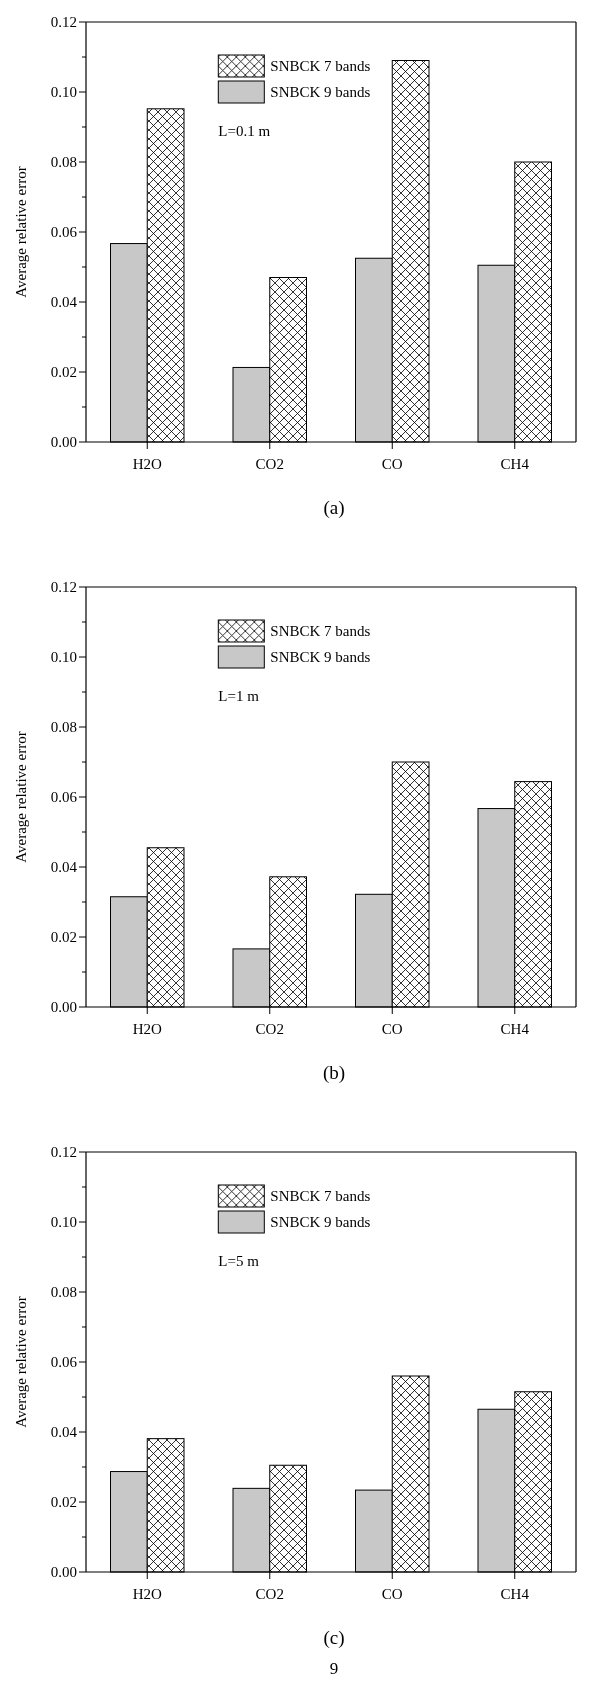 This screenshot has height=1703, width=592. Describe the element at coordinates (334, 1668) in the screenshot. I see `text: 9` at that location.